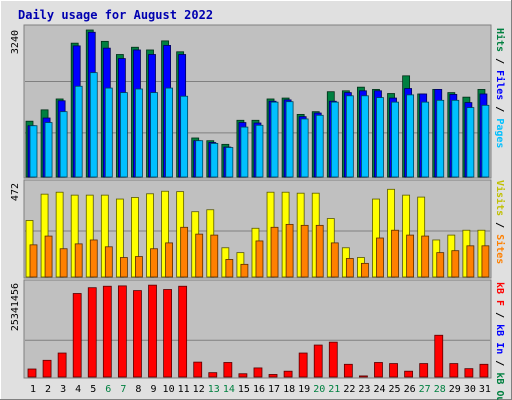 The width and height of the screenshot is (512, 400). I want to click on x-tick-day-18: 18, so click(289, 389).